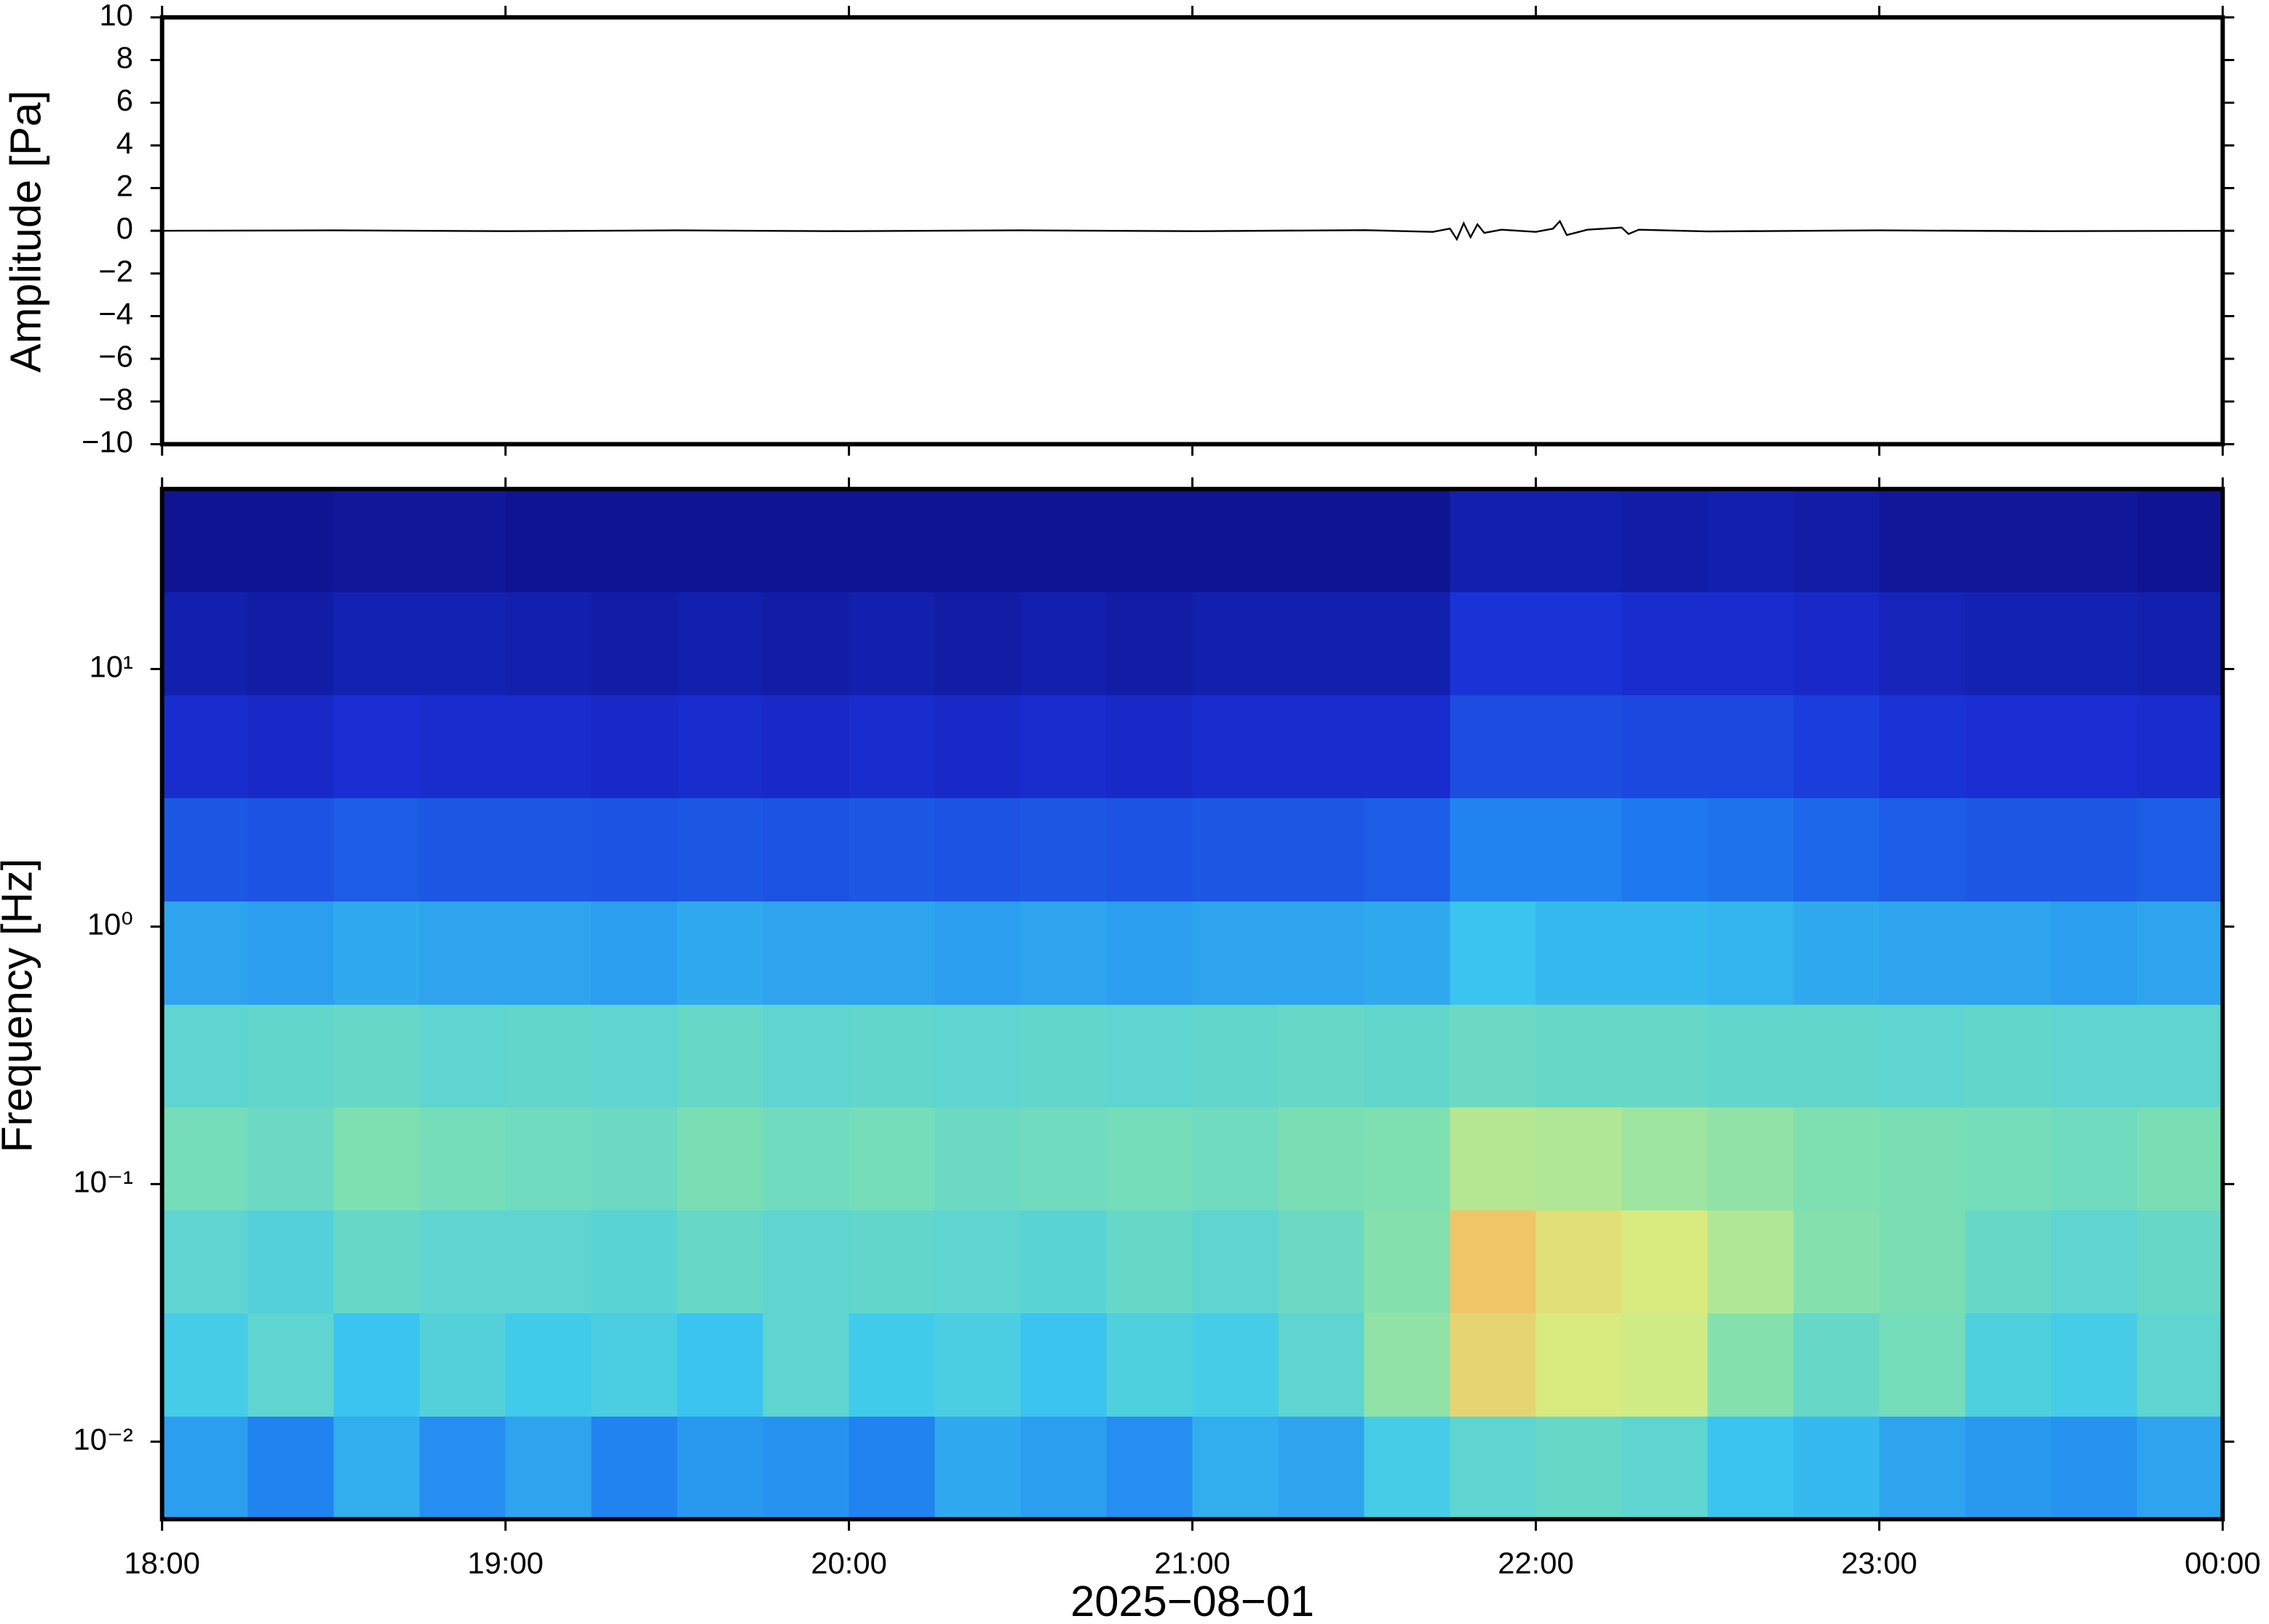 The height and width of the screenshot is (1624, 2269). I want to click on y-tick-label: −8, so click(115, 399).